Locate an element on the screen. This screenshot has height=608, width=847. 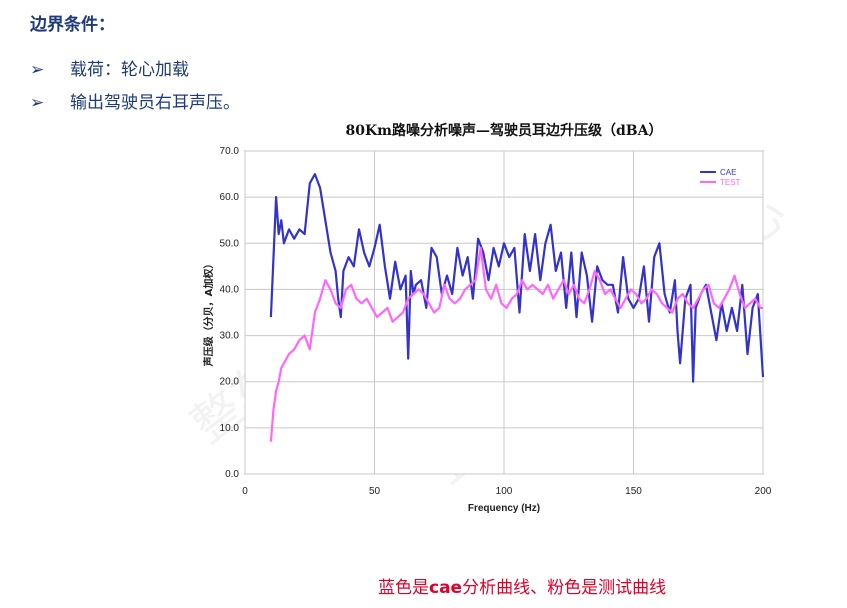
y-tick-label: 20.0 is located at coordinates (230, 382).